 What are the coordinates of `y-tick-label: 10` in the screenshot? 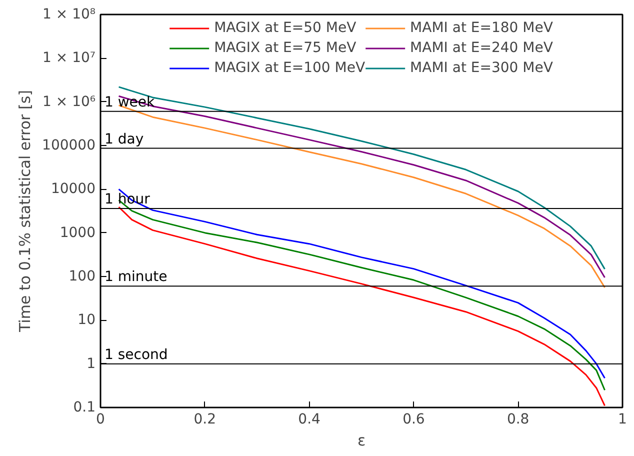 It's located at (87, 320).